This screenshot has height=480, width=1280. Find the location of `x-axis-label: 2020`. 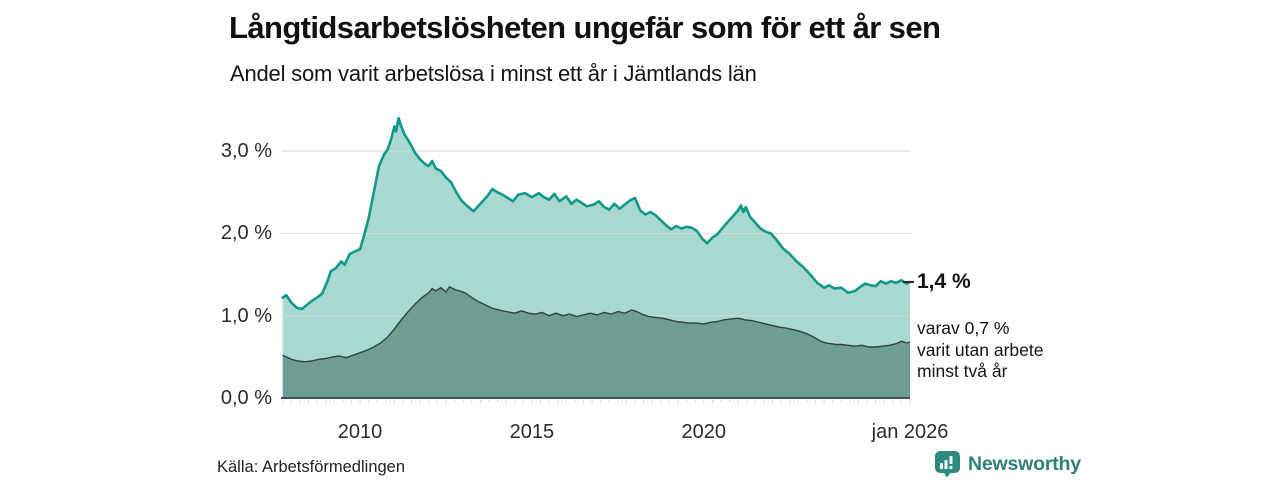

x-axis-label: 2020 is located at coordinates (704, 432).